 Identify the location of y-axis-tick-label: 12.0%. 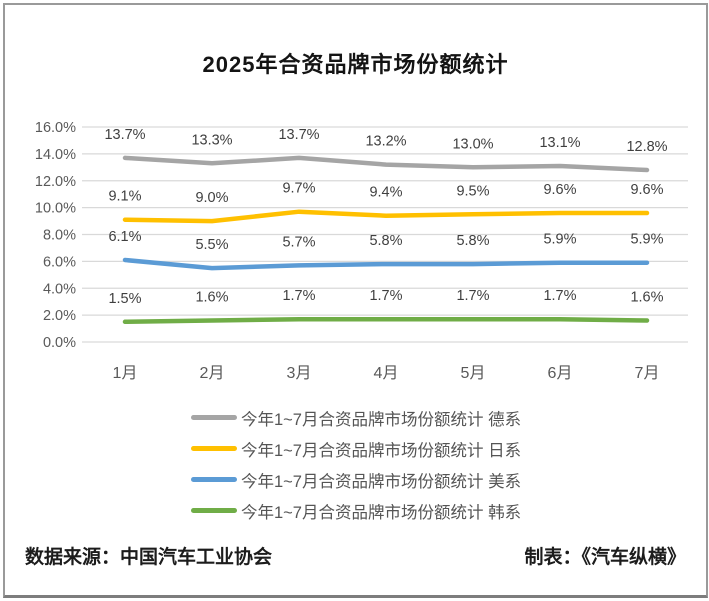
(55, 182).